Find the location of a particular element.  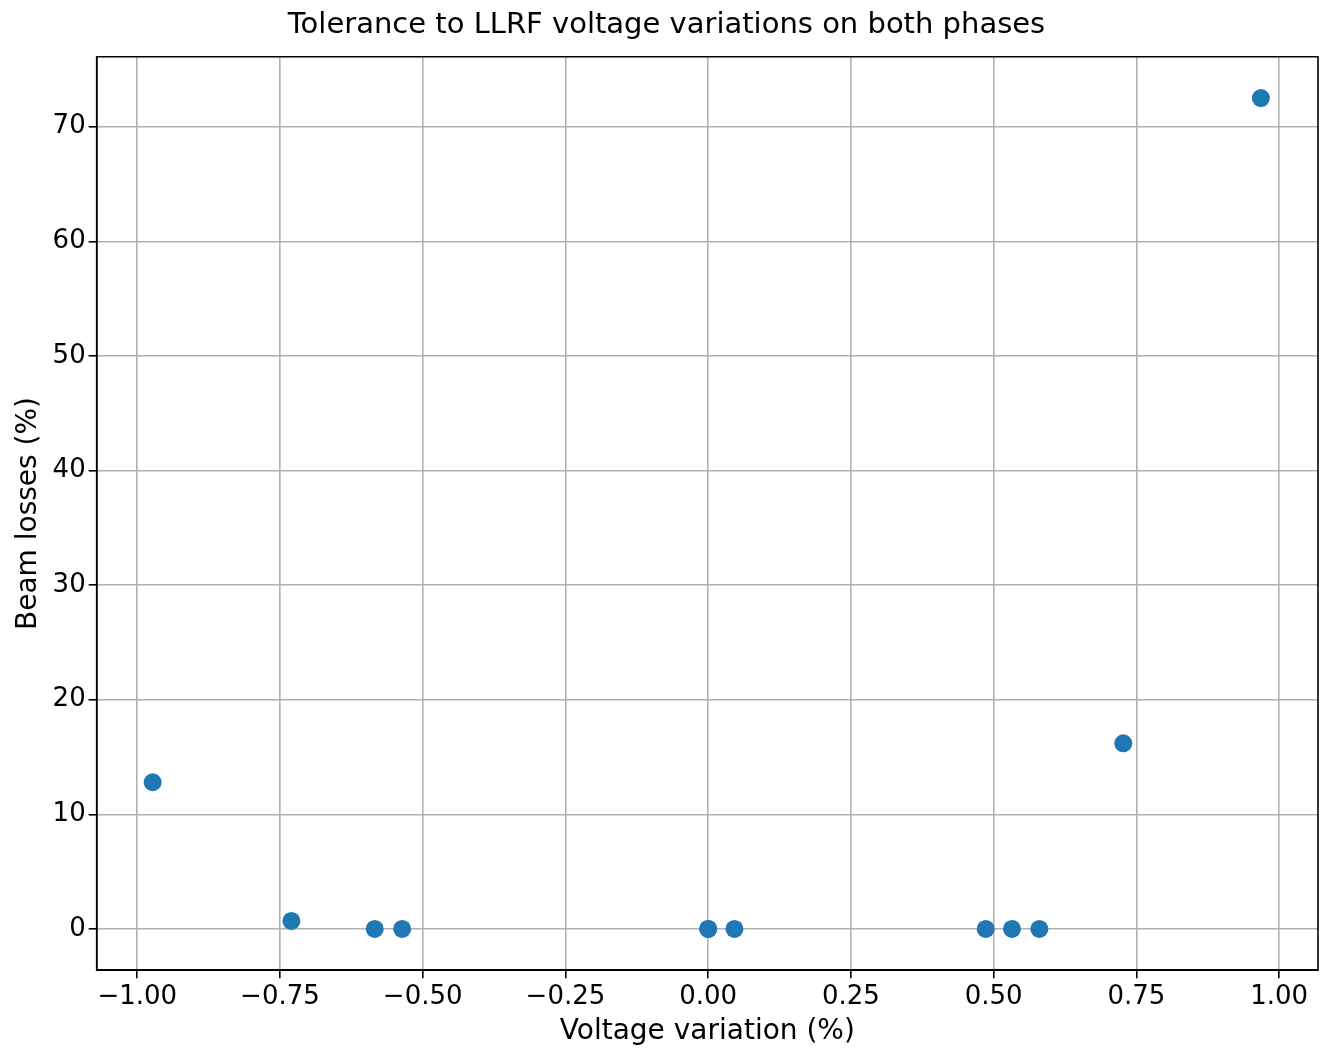

y-tick-label: 10 is located at coordinates (69, 812).